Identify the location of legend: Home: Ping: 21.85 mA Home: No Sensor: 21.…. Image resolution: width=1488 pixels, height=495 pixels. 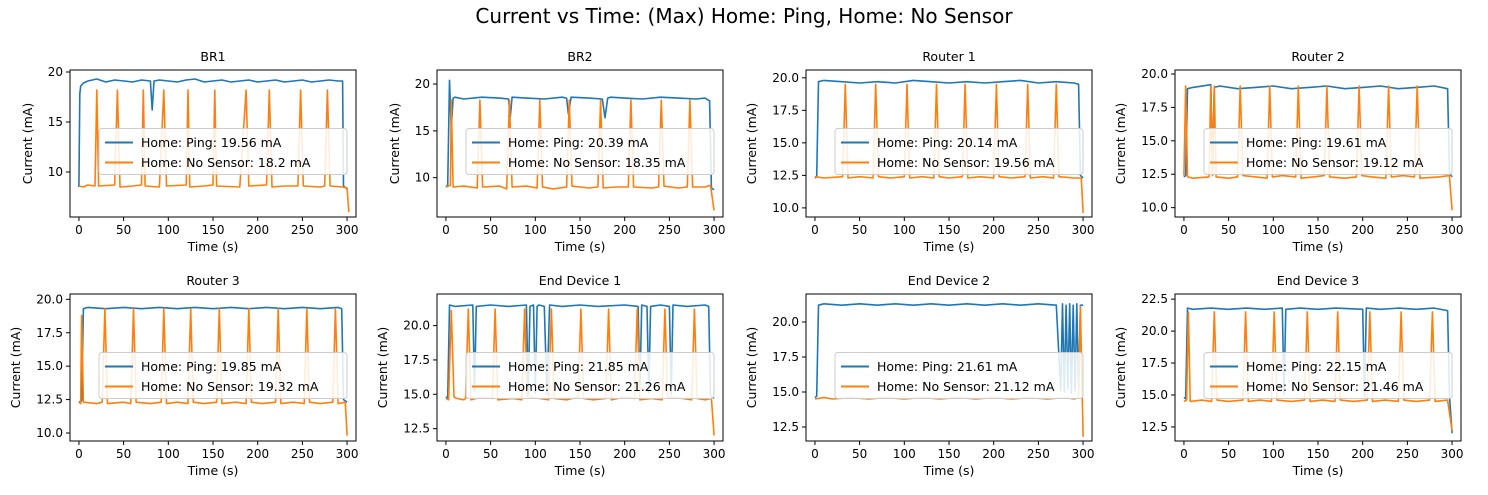
(590, 375).